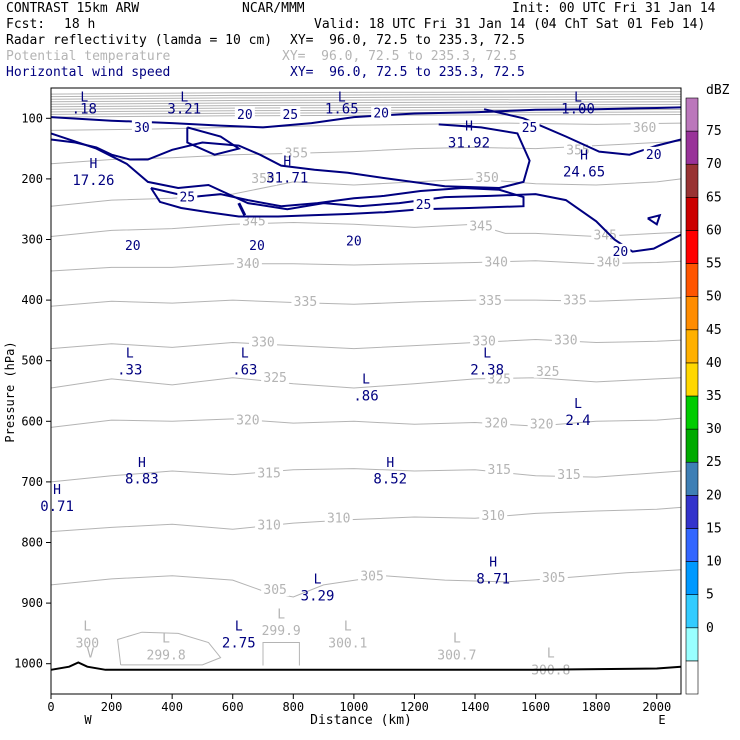 The image size is (740, 740). Describe the element at coordinates (714, 363) in the screenshot. I see `colorbar-level-label: 40` at that location.